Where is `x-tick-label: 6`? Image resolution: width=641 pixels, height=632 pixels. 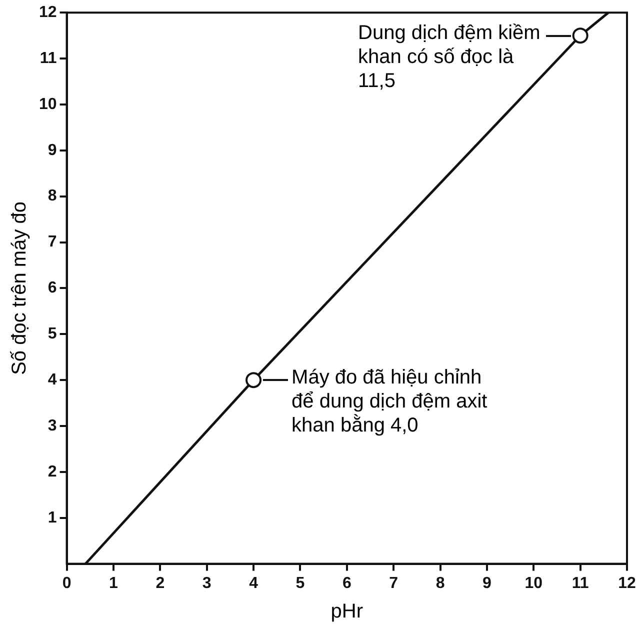
x-tick-label: 6 is located at coordinates (347, 583).